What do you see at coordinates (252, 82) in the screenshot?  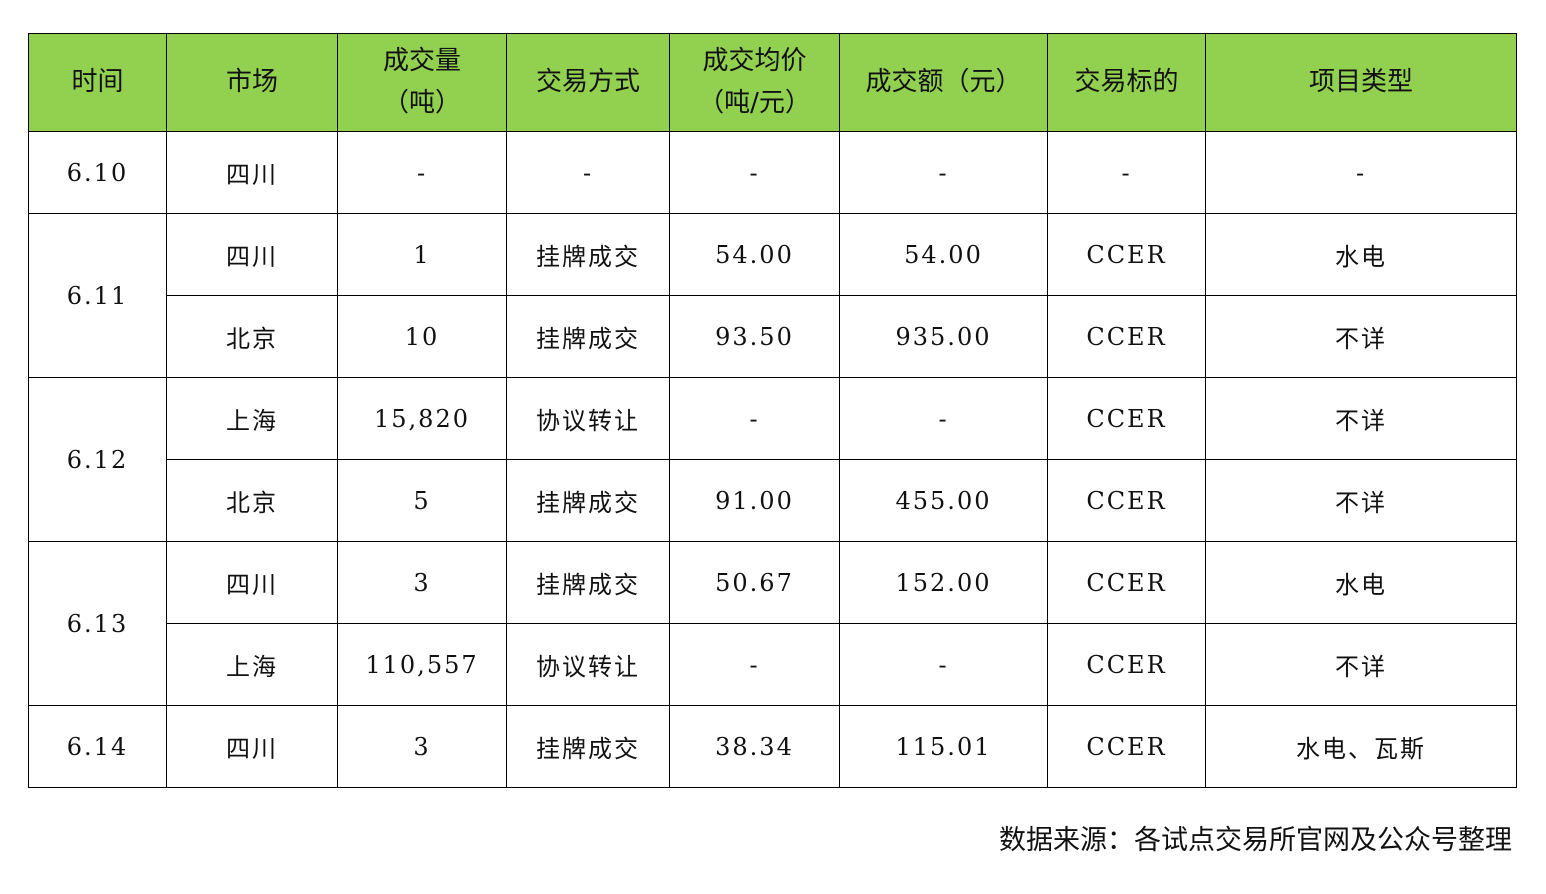 I see `column-header: 市场` at bounding box center [252, 82].